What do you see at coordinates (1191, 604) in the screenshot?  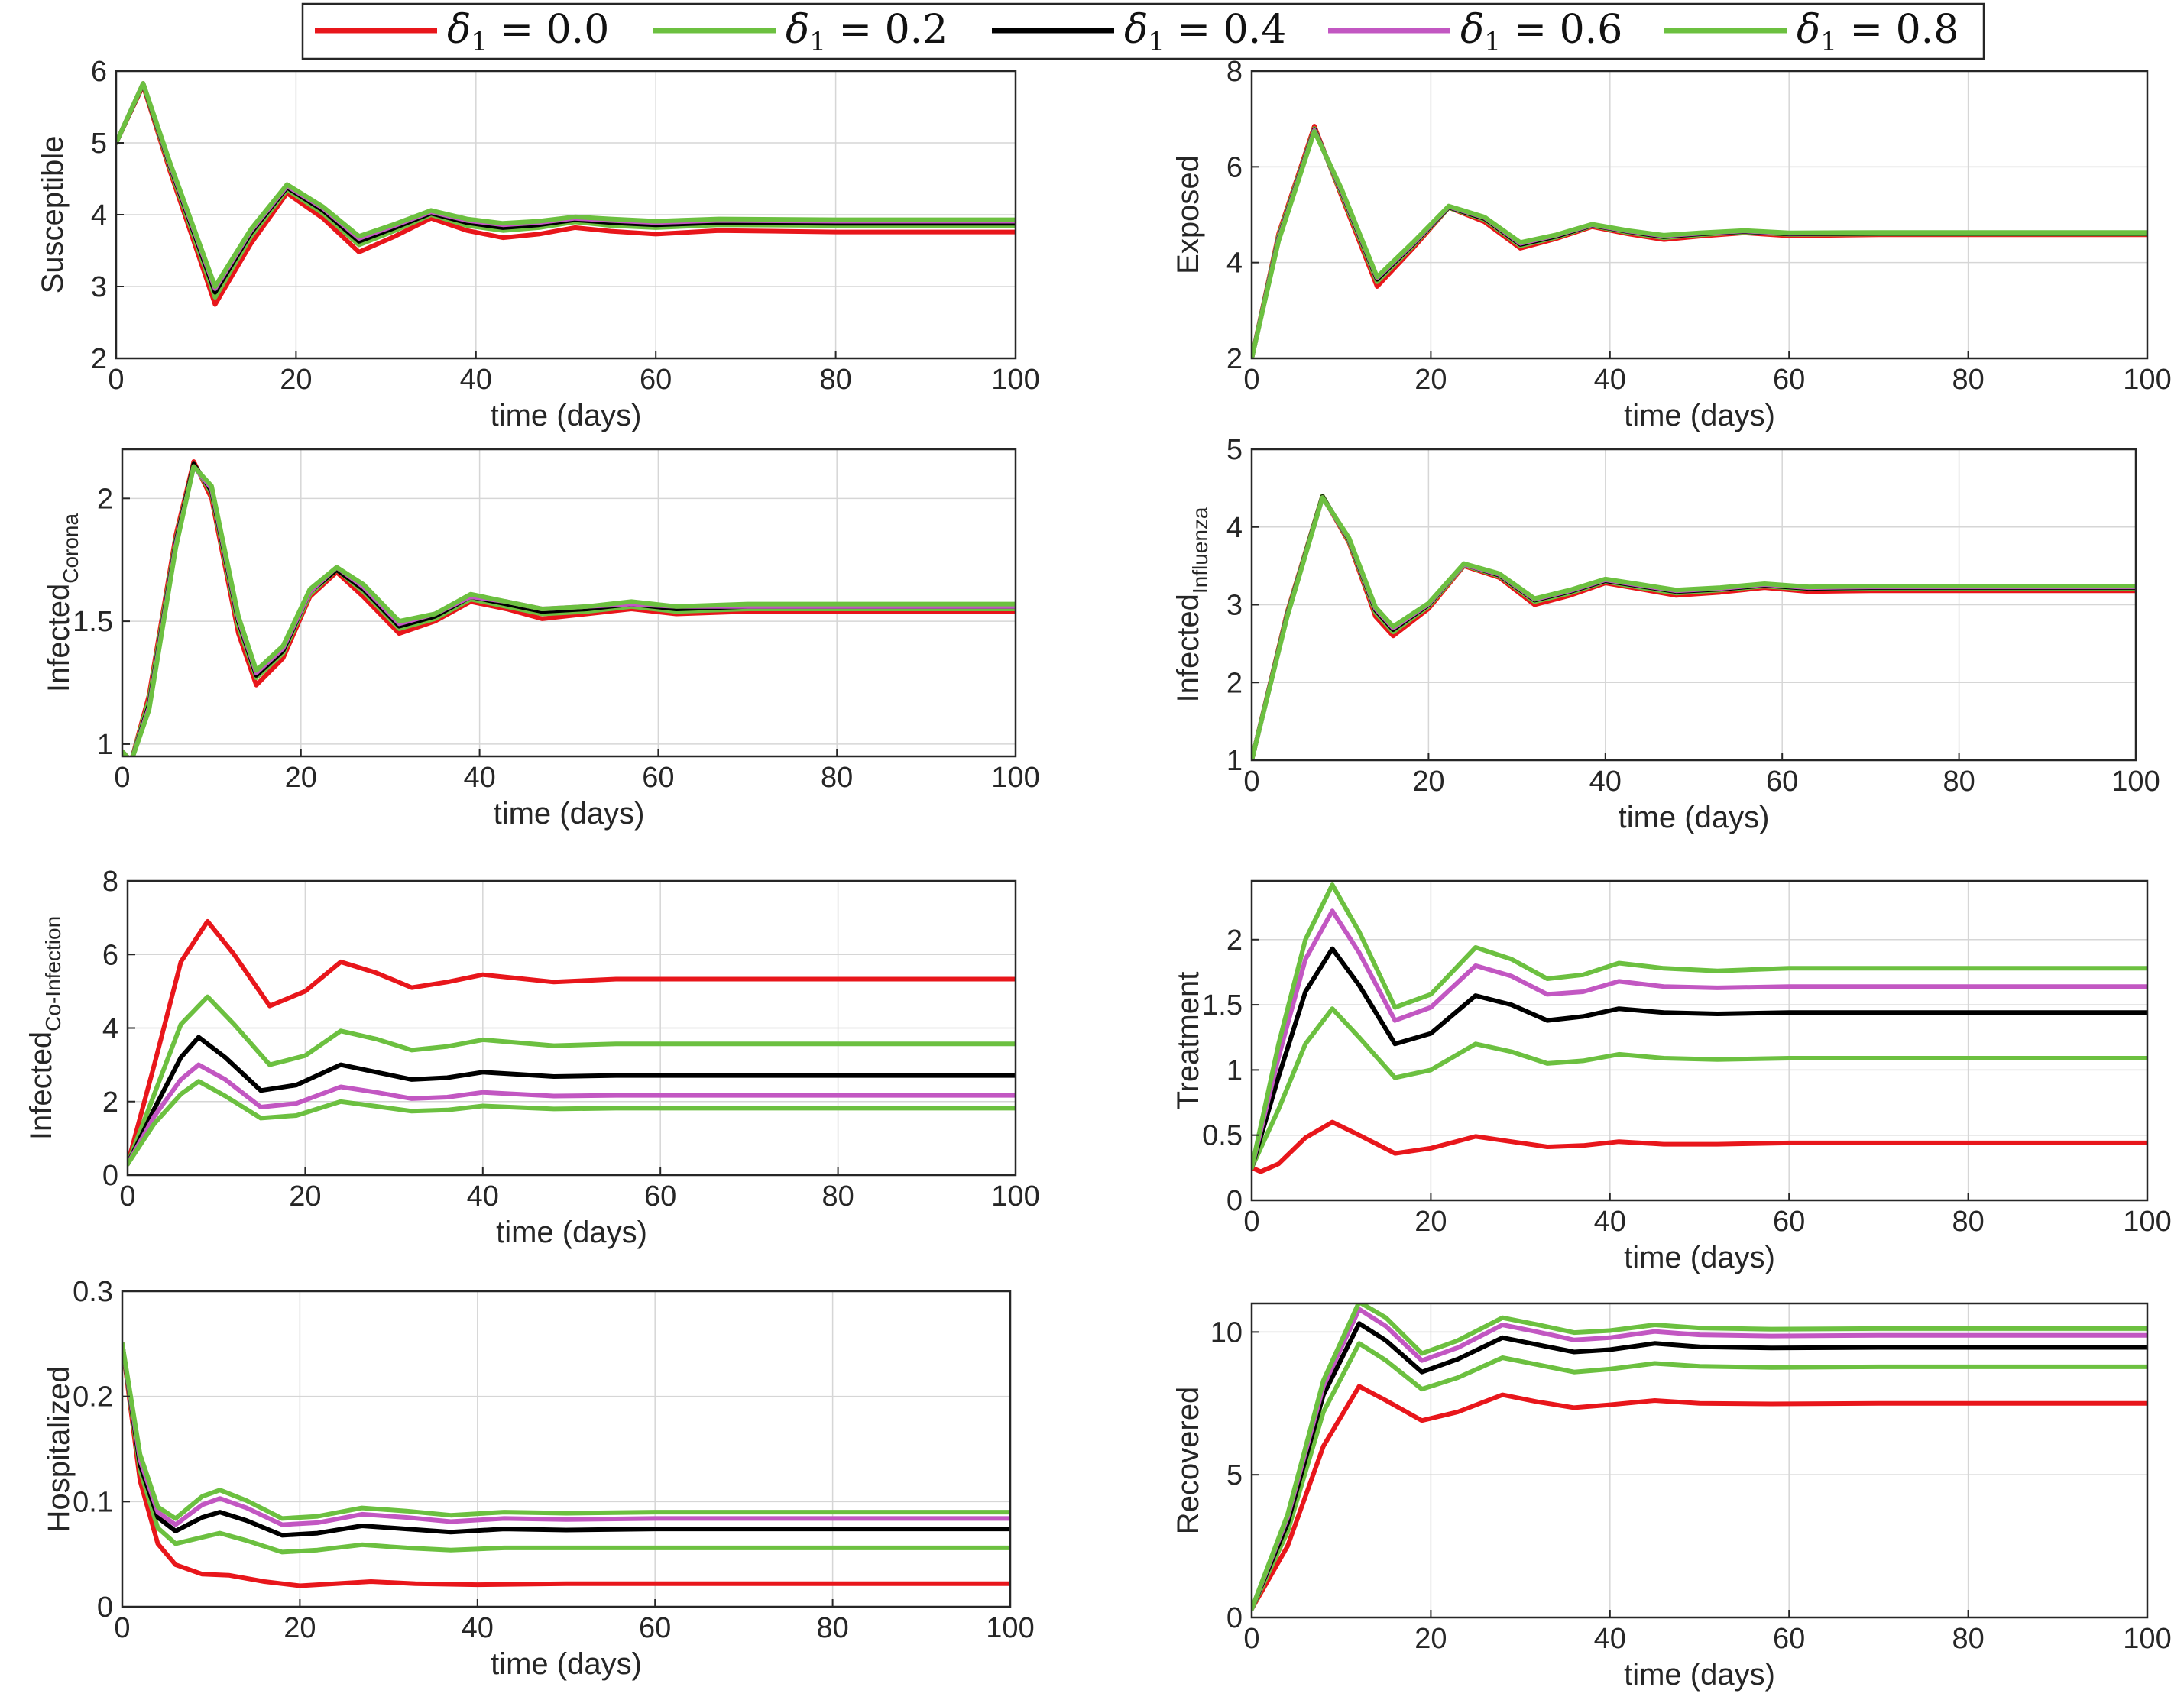 I see `y-axis-label: InfectedInfluenza` at bounding box center [1191, 604].